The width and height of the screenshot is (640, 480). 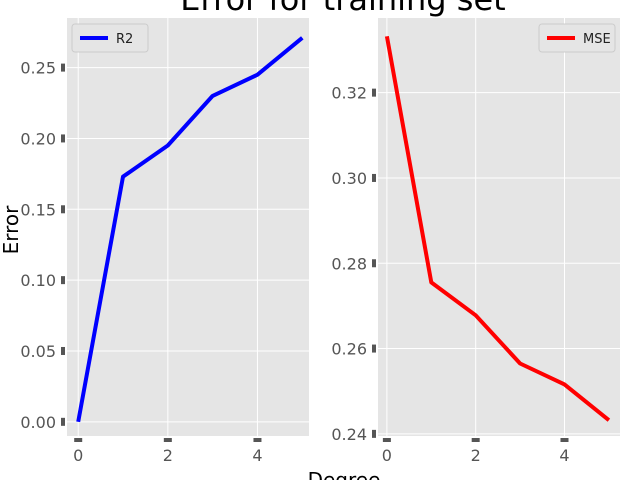 I want to click on y-tick-label: 0.10, so click(x=38, y=280).